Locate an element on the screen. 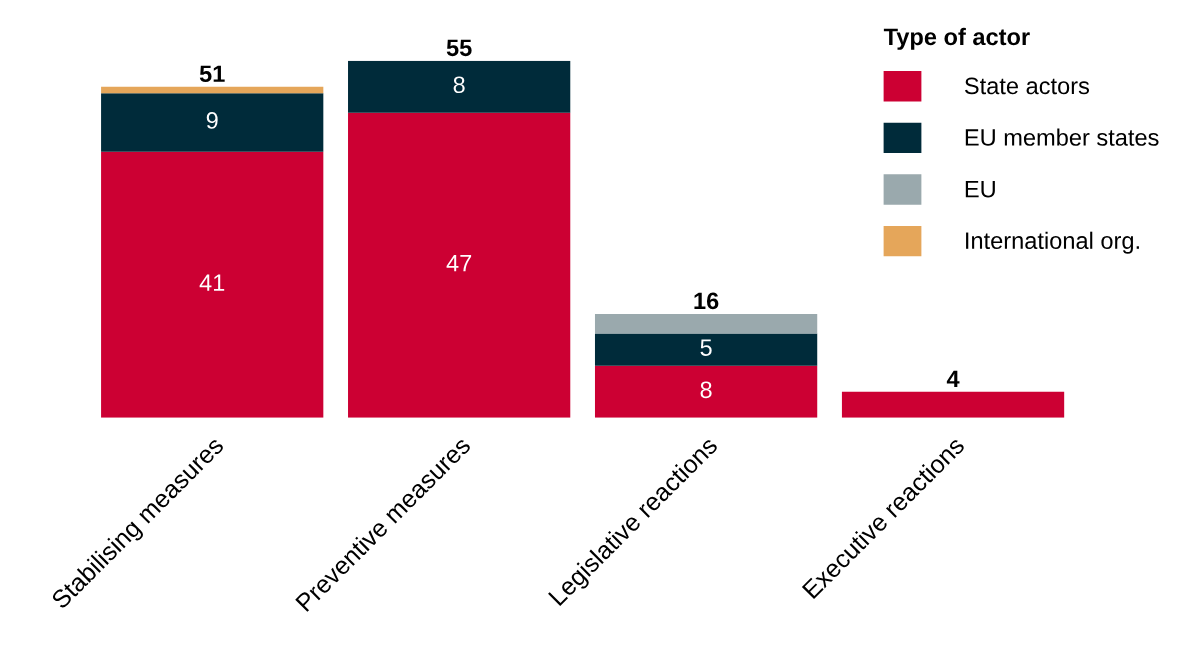 The image size is (1183, 661). total-label: 51 is located at coordinates (212, 74).